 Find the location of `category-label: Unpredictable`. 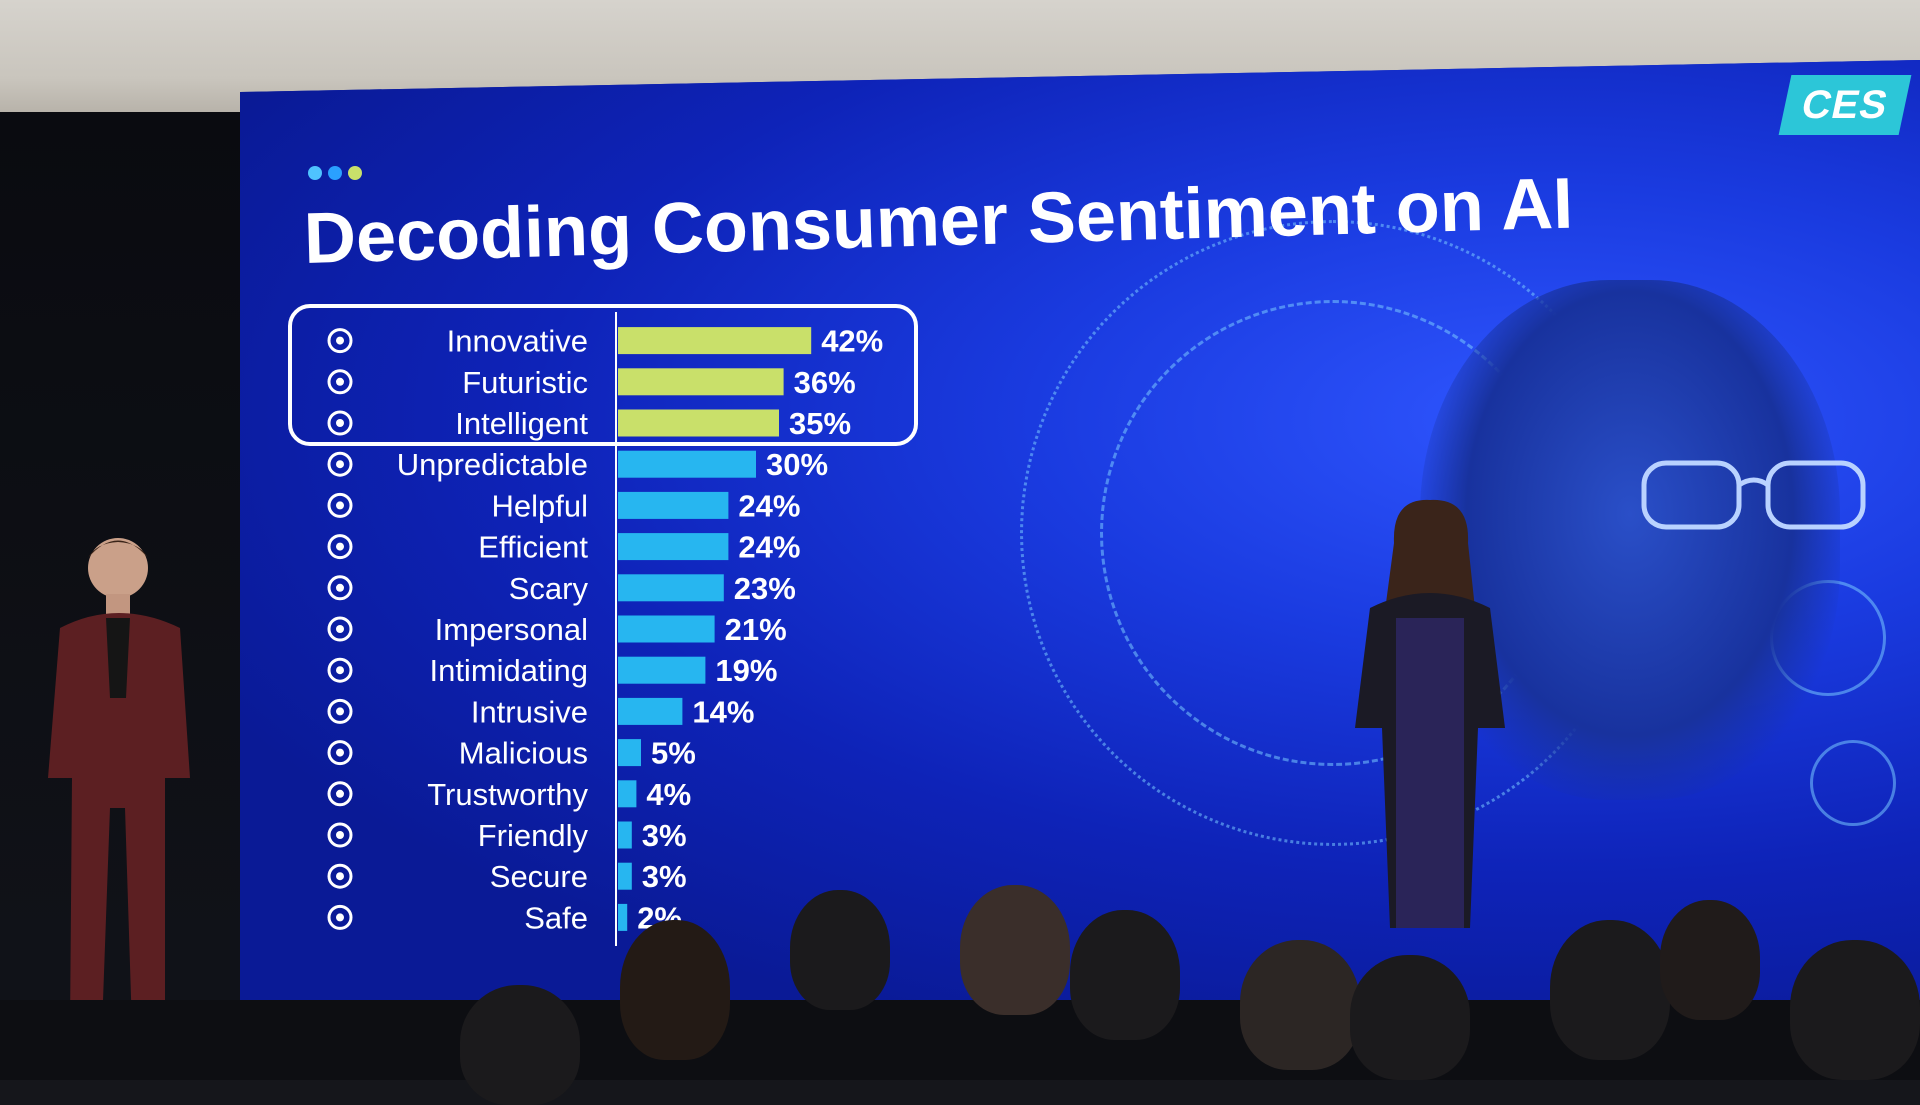

category-label: Unpredictable is located at coordinates (492, 464).